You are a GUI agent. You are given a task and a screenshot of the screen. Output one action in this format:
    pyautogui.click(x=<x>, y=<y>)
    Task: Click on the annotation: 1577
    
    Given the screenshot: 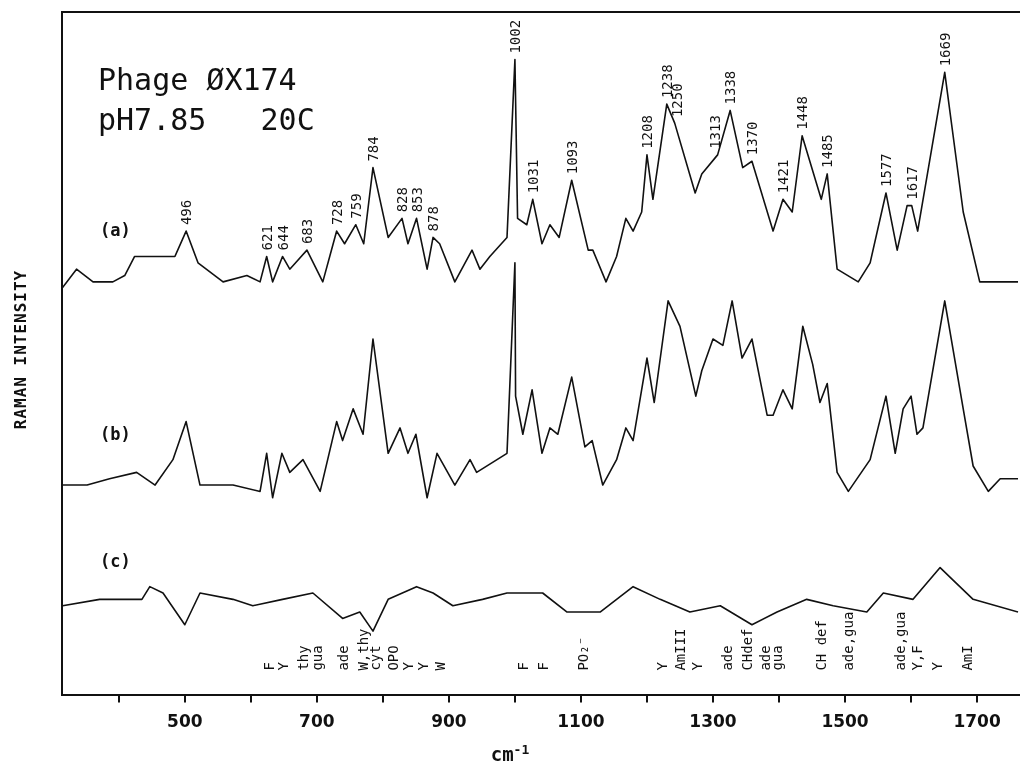 What is the action you would take?
    pyautogui.click(x=885, y=170)
    